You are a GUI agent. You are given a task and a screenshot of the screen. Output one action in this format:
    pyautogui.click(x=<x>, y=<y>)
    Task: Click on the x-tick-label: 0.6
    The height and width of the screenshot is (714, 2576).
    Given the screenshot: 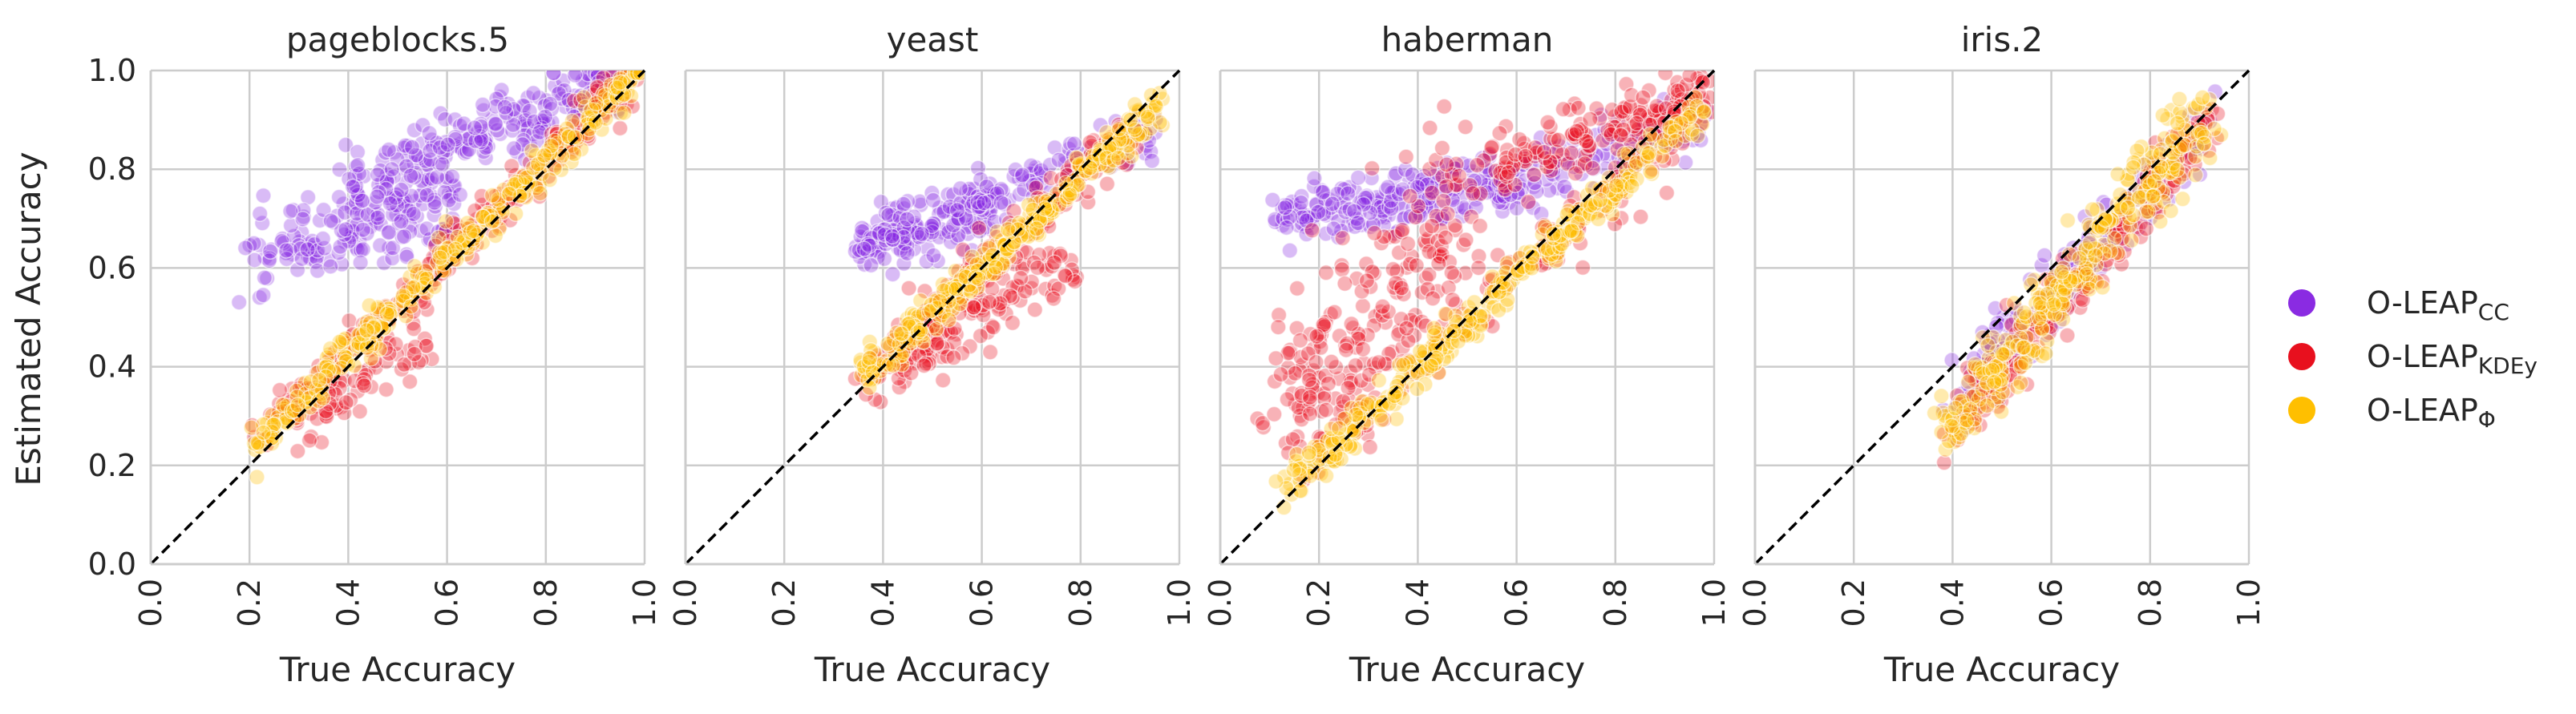 What is the action you would take?
    pyautogui.click(x=2051, y=603)
    